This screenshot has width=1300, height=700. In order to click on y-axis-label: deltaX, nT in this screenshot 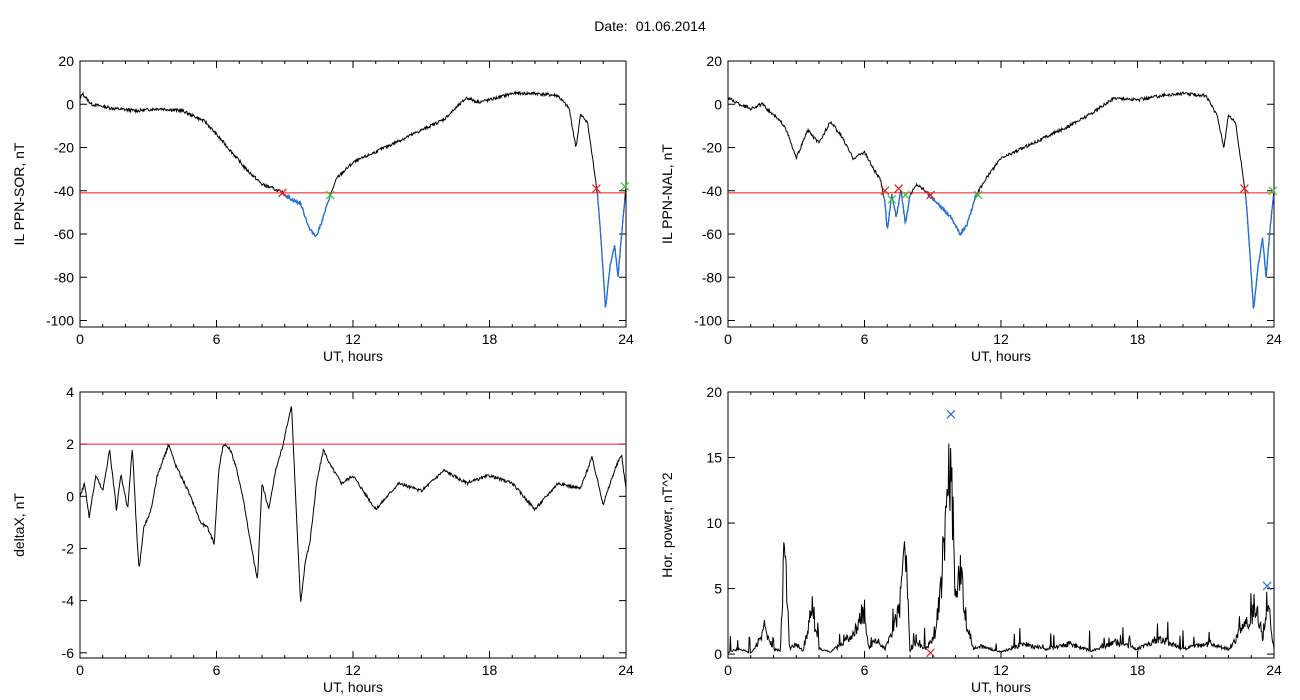, I will do `click(19, 525)`.